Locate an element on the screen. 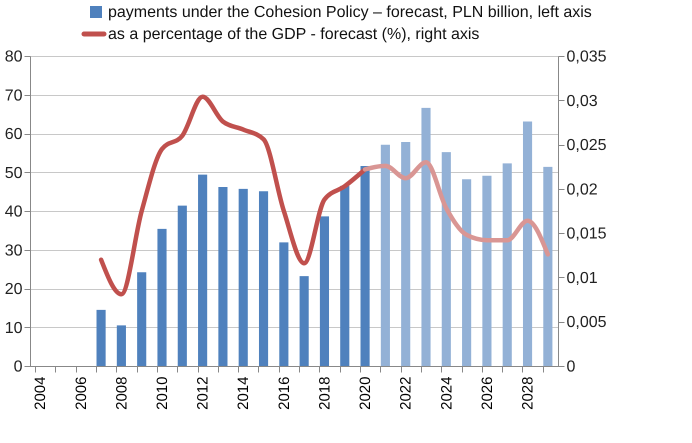 This screenshot has height=443, width=692. y-tick-label: 20 is located at coordinates (13, 289).